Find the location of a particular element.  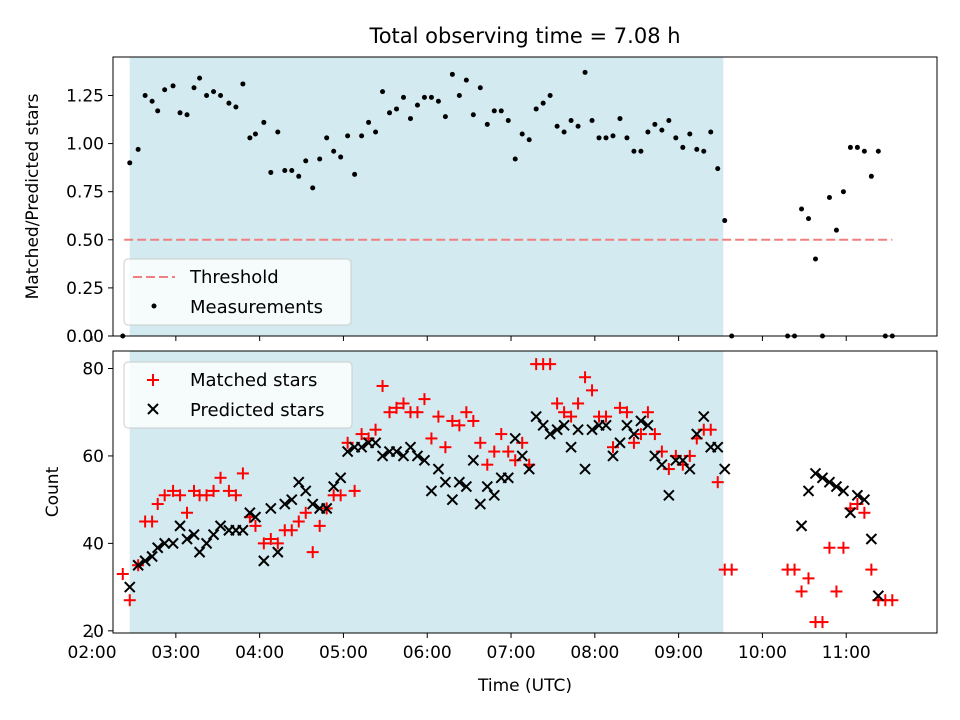

ratio-x-ticks is located at coordinates (469, 338).